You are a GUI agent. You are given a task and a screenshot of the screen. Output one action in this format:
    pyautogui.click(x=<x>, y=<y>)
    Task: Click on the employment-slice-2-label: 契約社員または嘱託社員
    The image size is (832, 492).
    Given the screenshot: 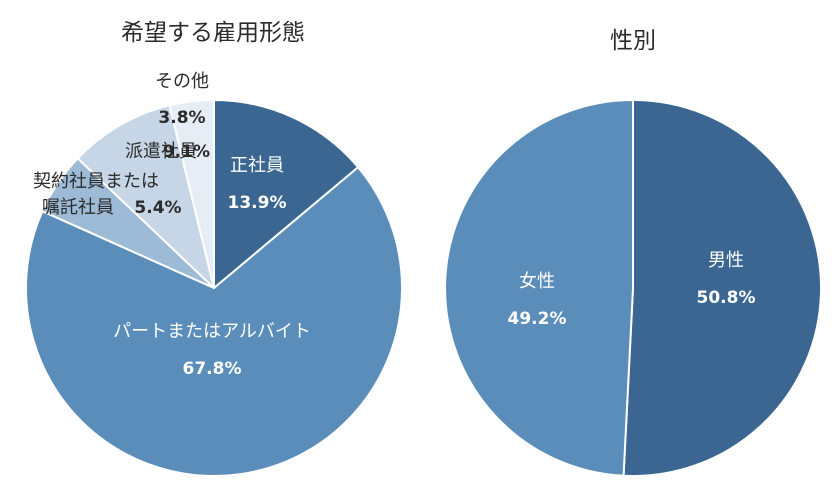 What is the action you would take?
    pyautogui.click(x=96, y=194)
    